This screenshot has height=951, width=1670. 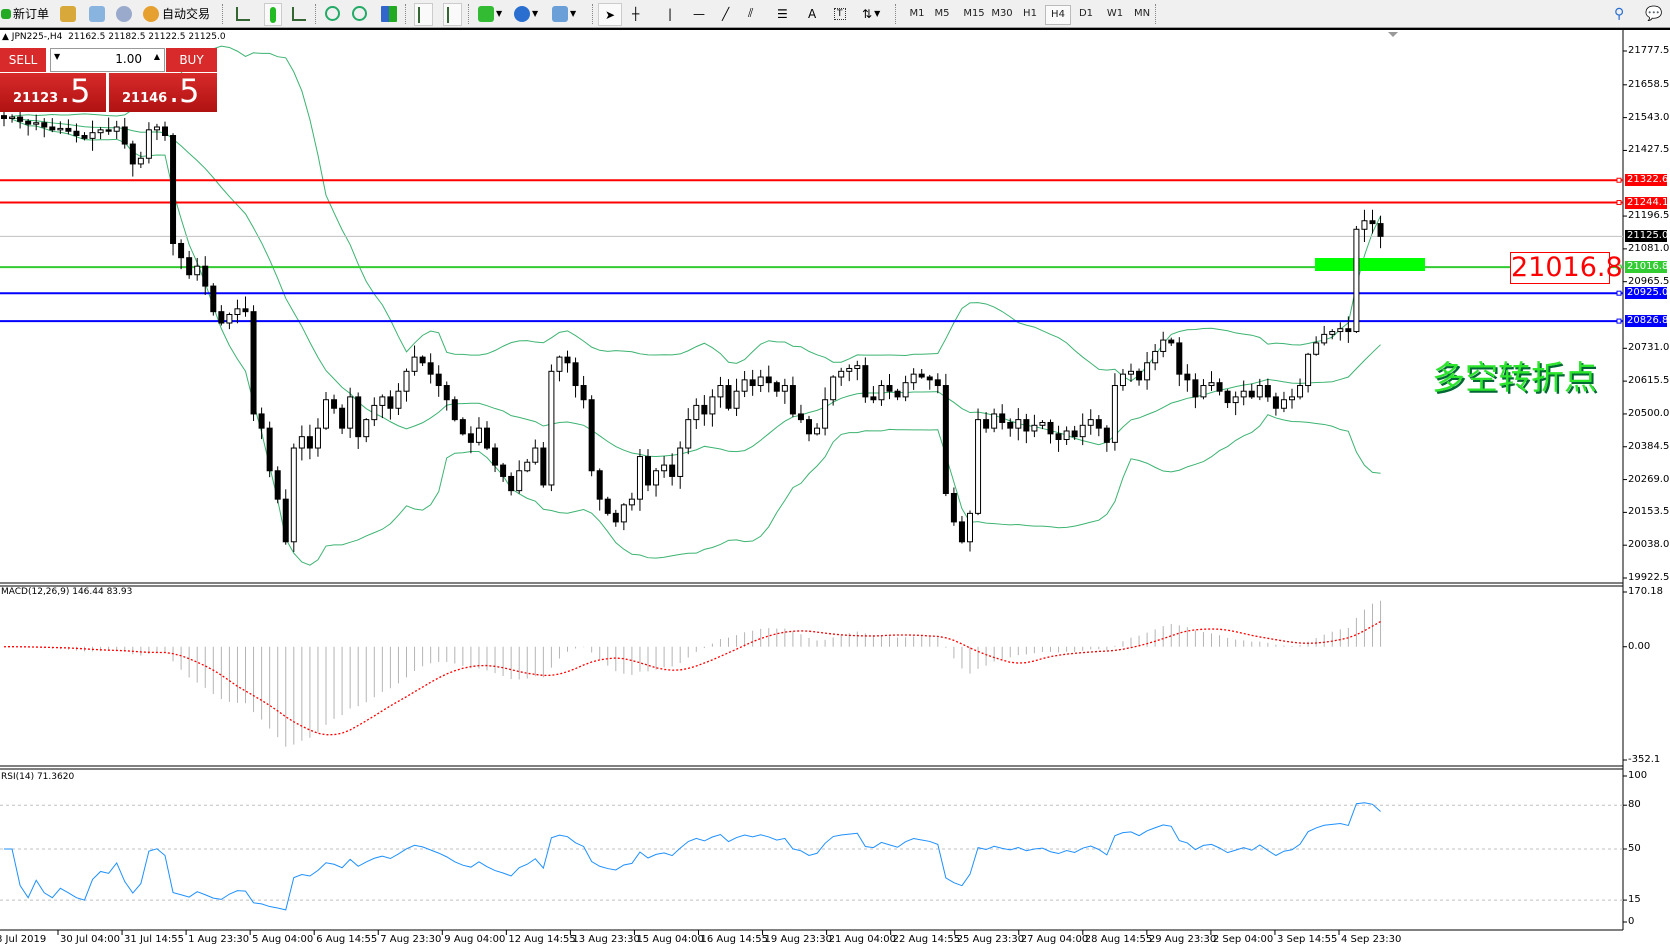 I want to click on periods-button: ▼, so click(x=526, y=13).